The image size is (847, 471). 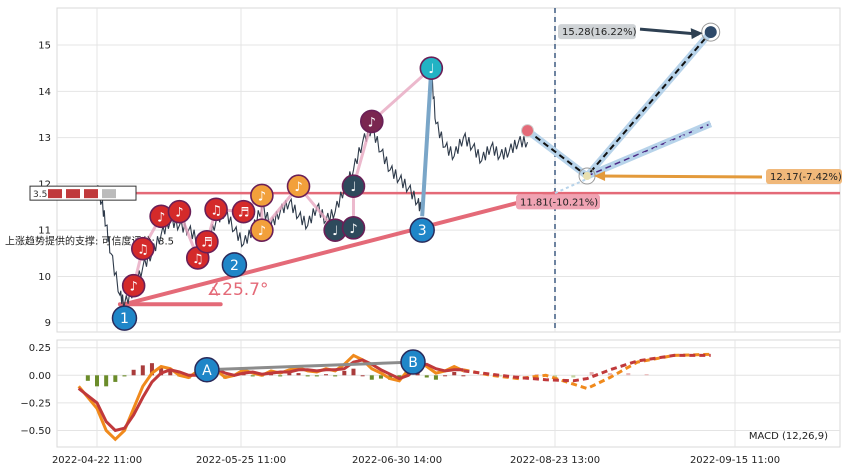 What do you see at coordinates (40, 376) in the screenshot?
I see `macd-tick-label: 0.00` at bounding box center [40, 376].